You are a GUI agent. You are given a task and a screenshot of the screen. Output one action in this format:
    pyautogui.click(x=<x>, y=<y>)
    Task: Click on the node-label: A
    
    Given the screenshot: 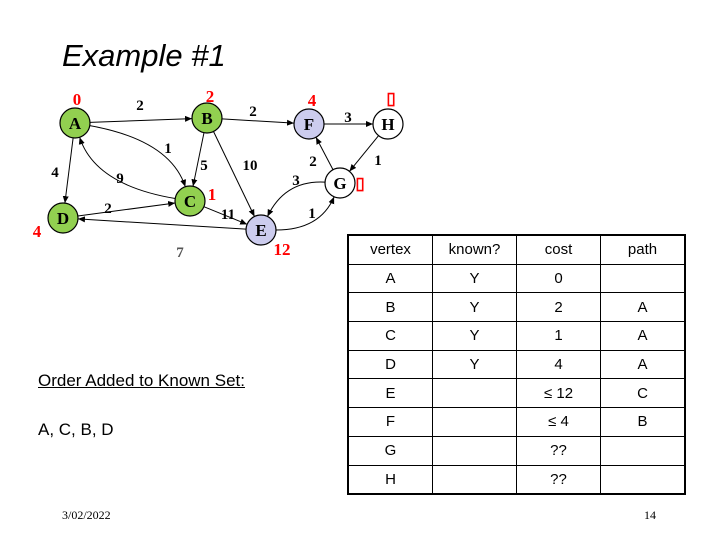 What is the action you would take?
    pyautogui.click(x=75, y=123)
    